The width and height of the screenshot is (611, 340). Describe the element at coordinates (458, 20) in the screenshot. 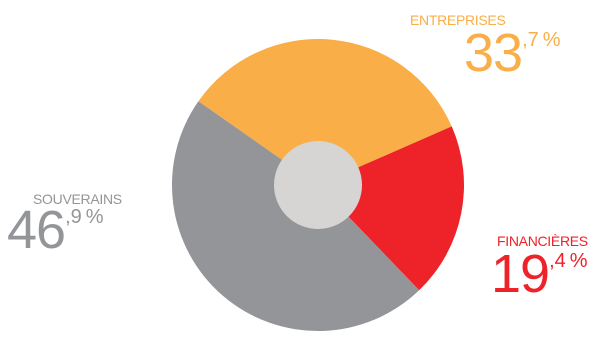

I see `label-entreprises-name: ENTREPRISES` at that location.